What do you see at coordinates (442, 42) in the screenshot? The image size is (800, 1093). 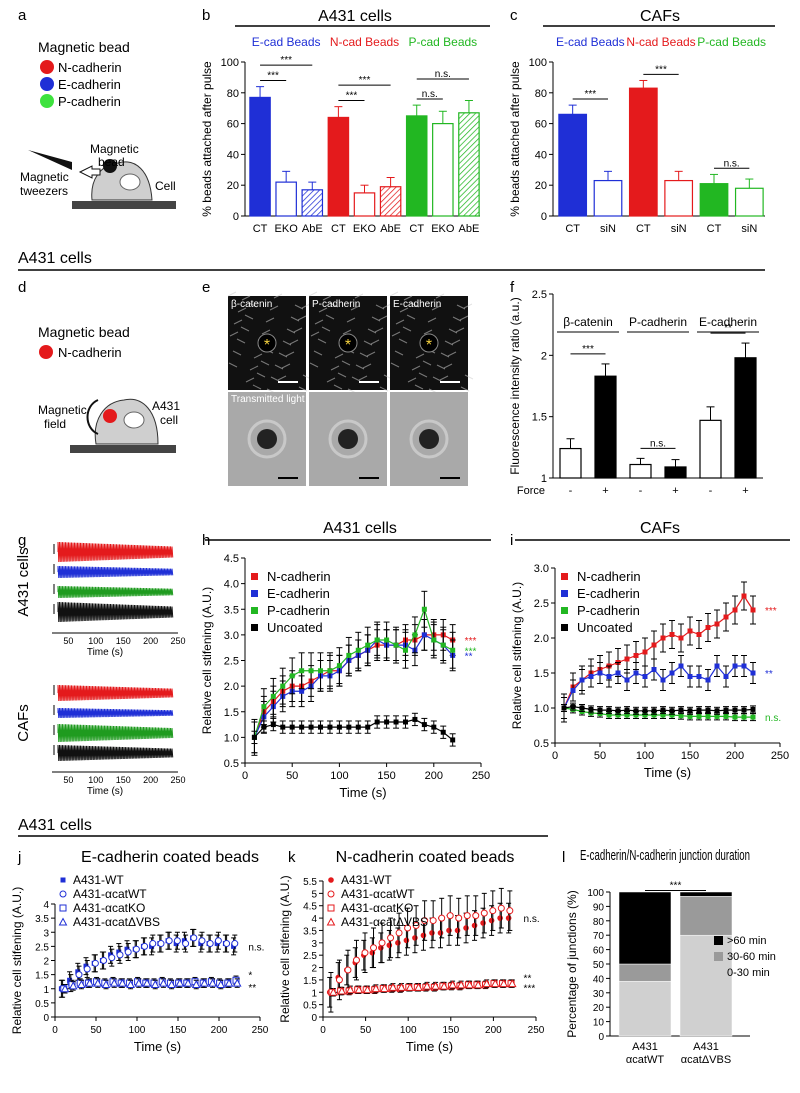 I see `group-label: P-cad Beads` at bounding box center [442, 42].